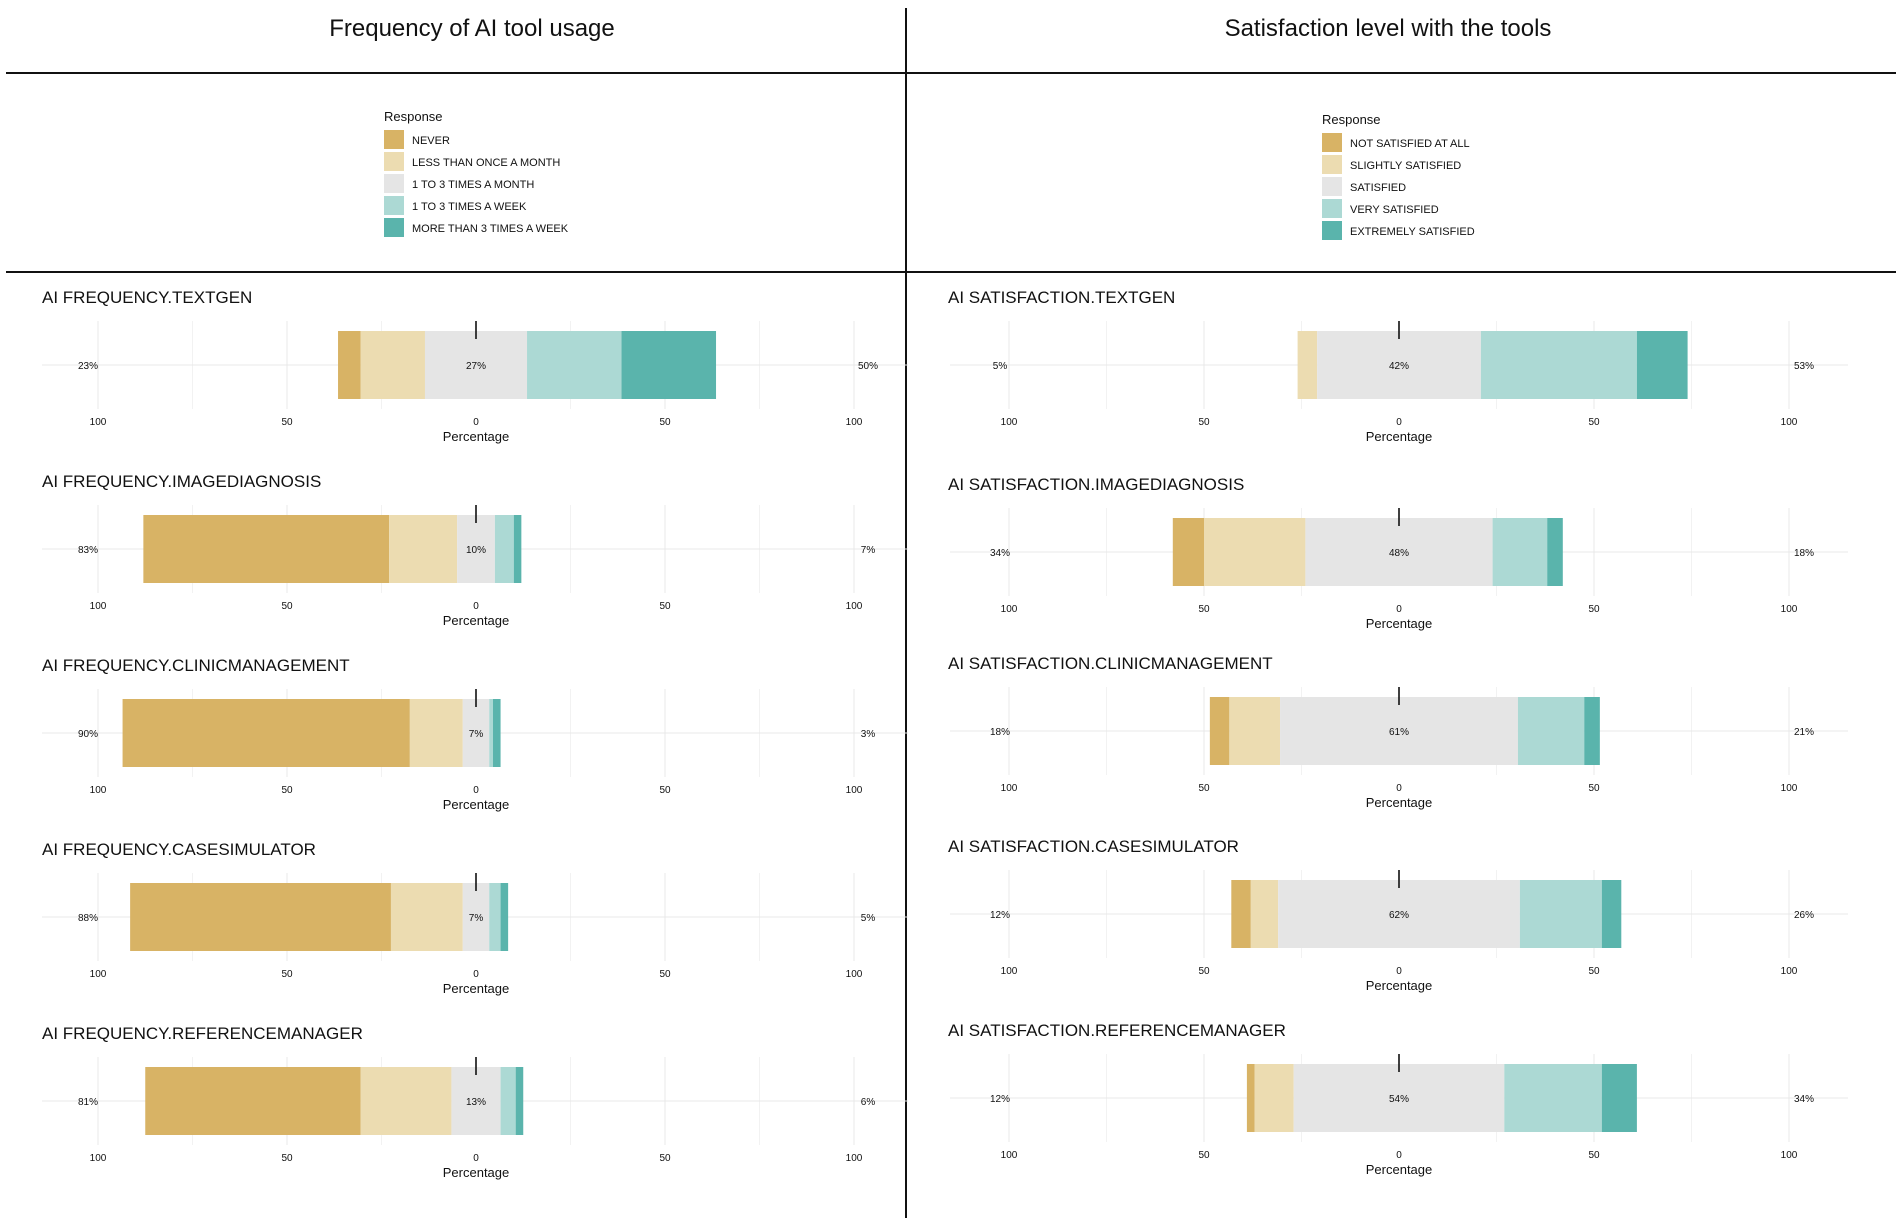  I want to click on label-high: 6%, so click(868, 1102).